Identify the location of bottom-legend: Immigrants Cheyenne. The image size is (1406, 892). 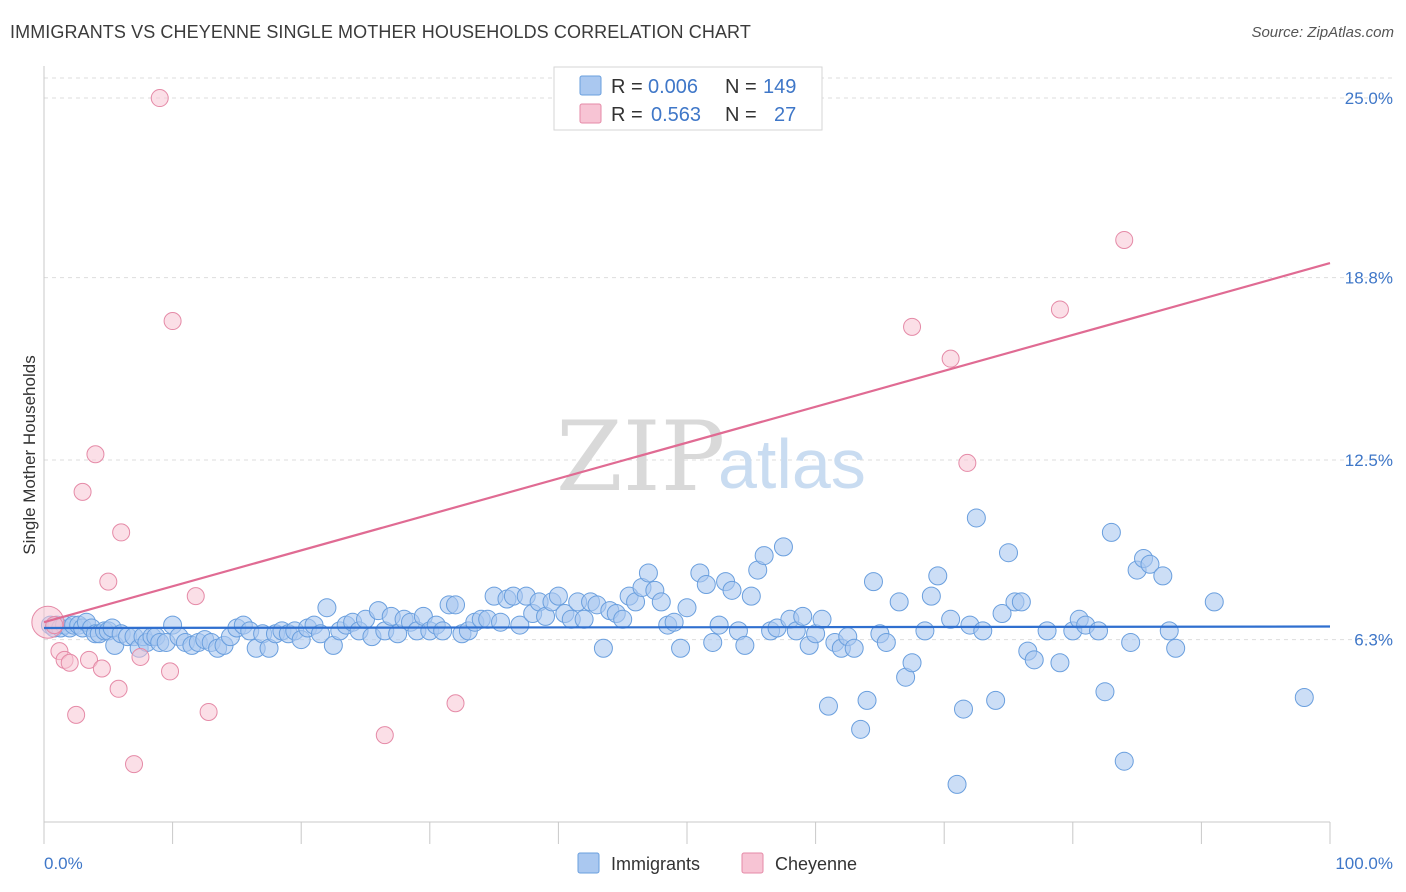
(717, 863).